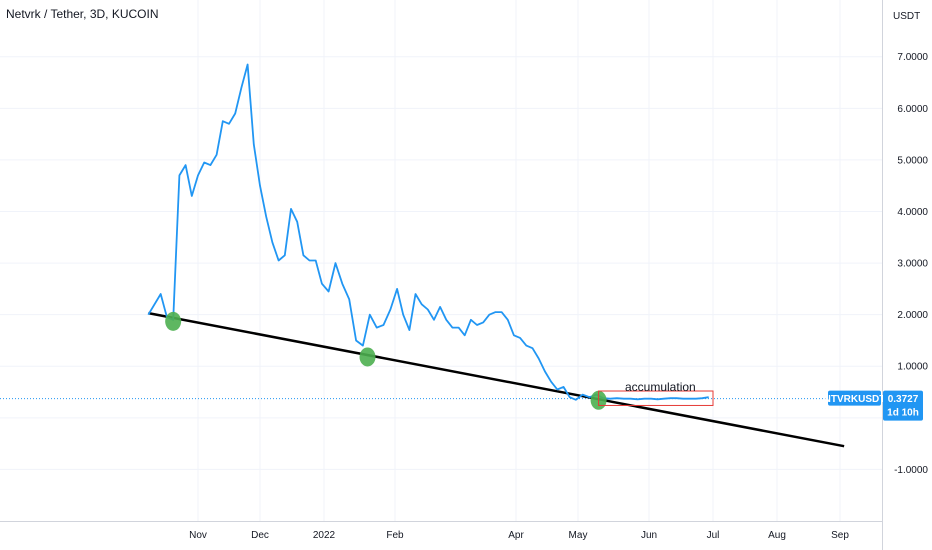 The height and width of the screenshot is (550, 932). Describe the element at coordinates (713, 535) in the screenshot. I see `x-tick-label: Jul` at that location.